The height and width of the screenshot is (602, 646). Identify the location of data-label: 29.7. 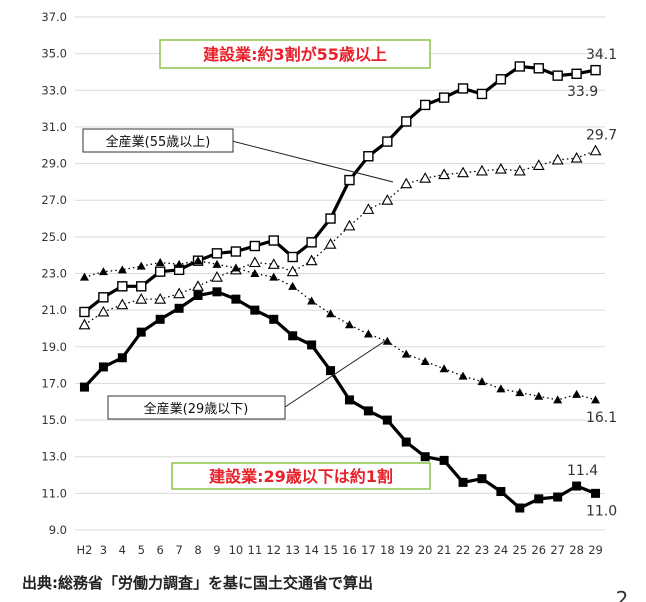
(601, 136).